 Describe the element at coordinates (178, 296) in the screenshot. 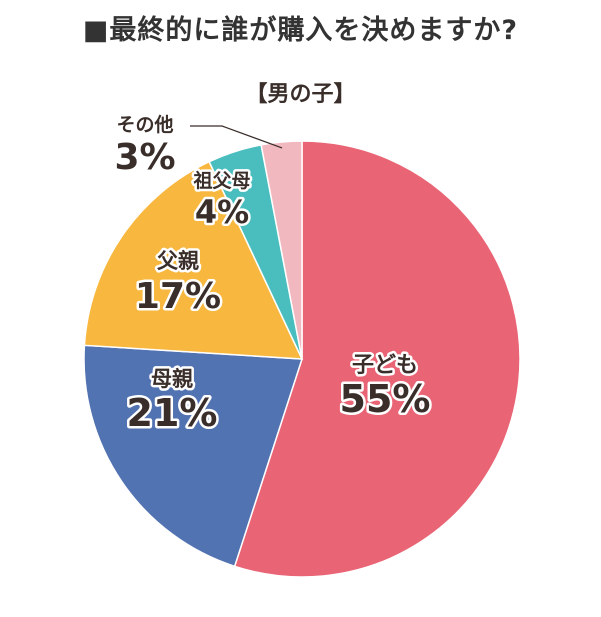

I see `slice-value-label: 17%` at that location.